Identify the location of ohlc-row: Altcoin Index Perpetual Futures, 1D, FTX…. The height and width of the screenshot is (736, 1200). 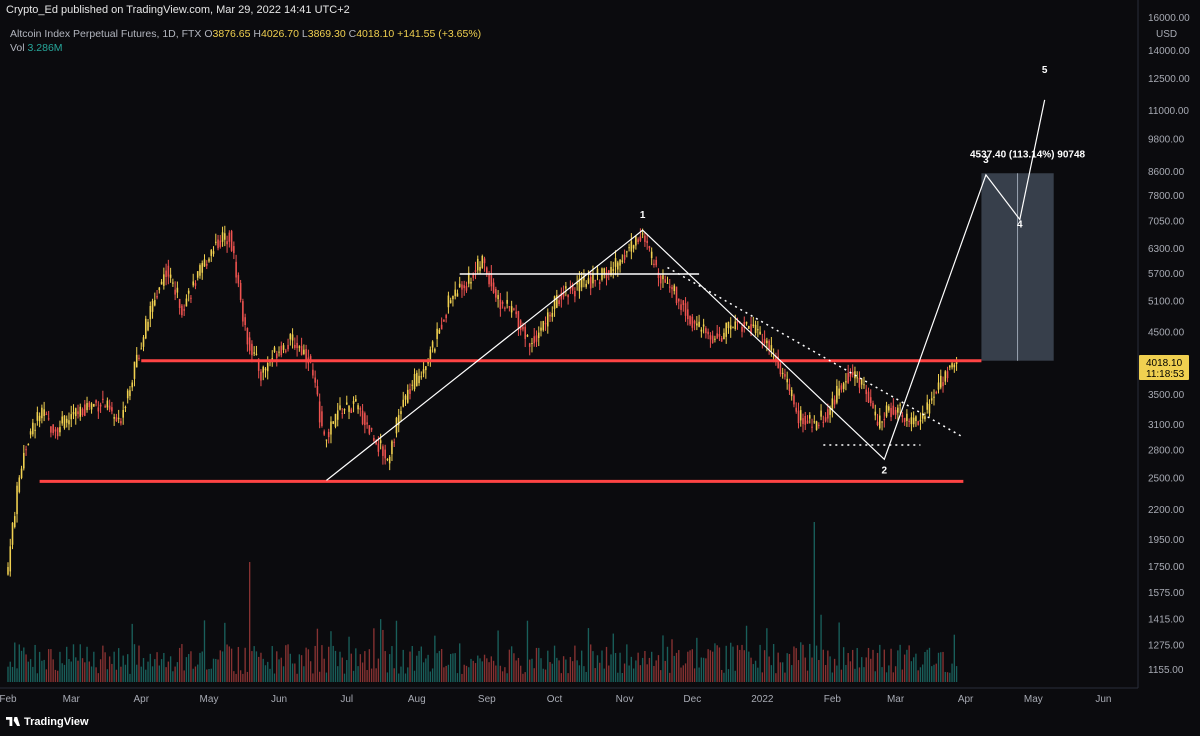
(245, 34).